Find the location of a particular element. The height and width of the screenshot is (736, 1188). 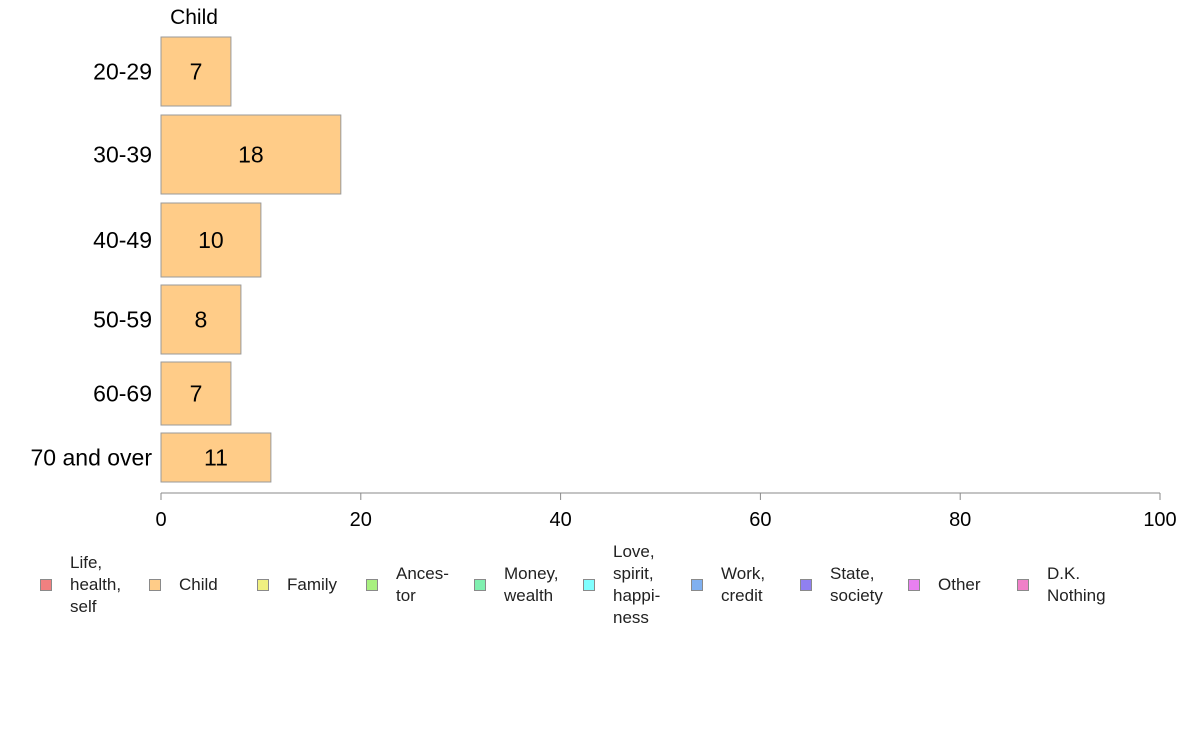

legend-item: Ances- tor is located at coordinates (407, 585).